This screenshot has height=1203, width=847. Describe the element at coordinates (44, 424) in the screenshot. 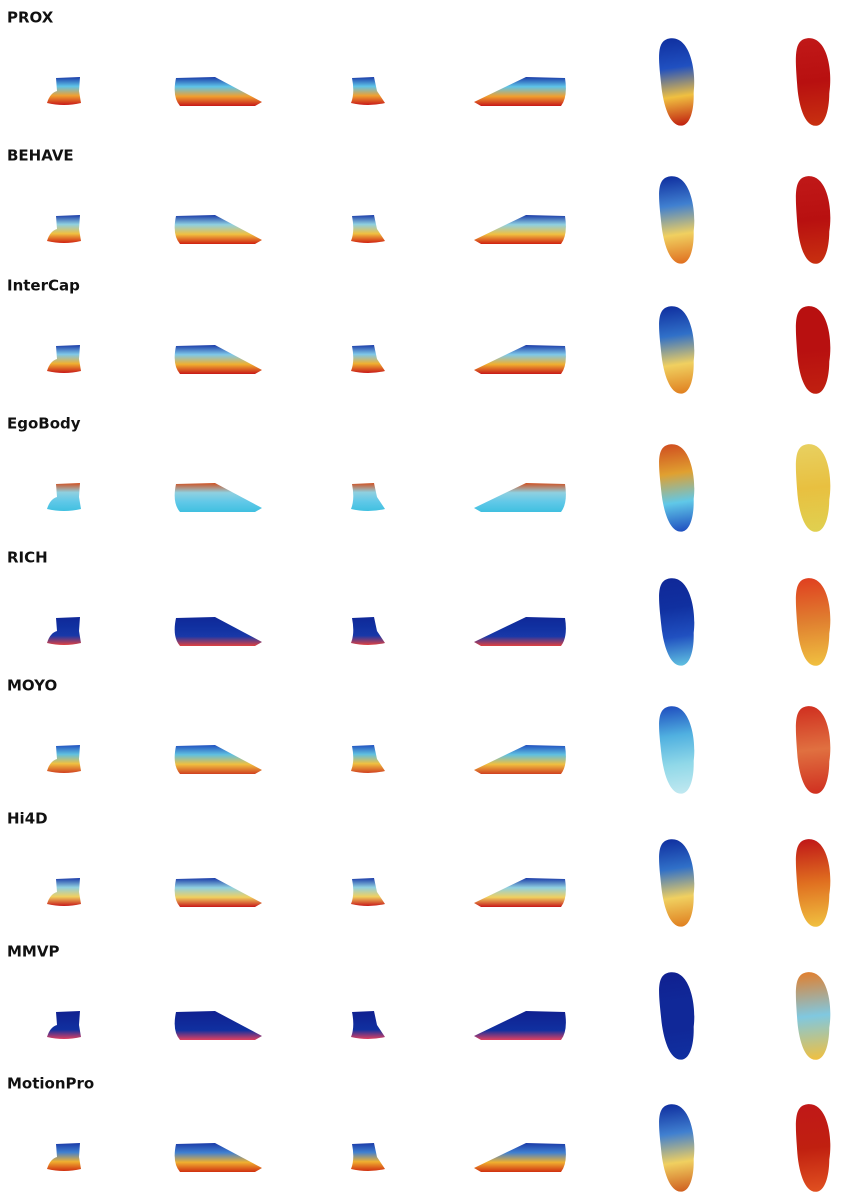

I see `row-label: EgoBody` at that location.